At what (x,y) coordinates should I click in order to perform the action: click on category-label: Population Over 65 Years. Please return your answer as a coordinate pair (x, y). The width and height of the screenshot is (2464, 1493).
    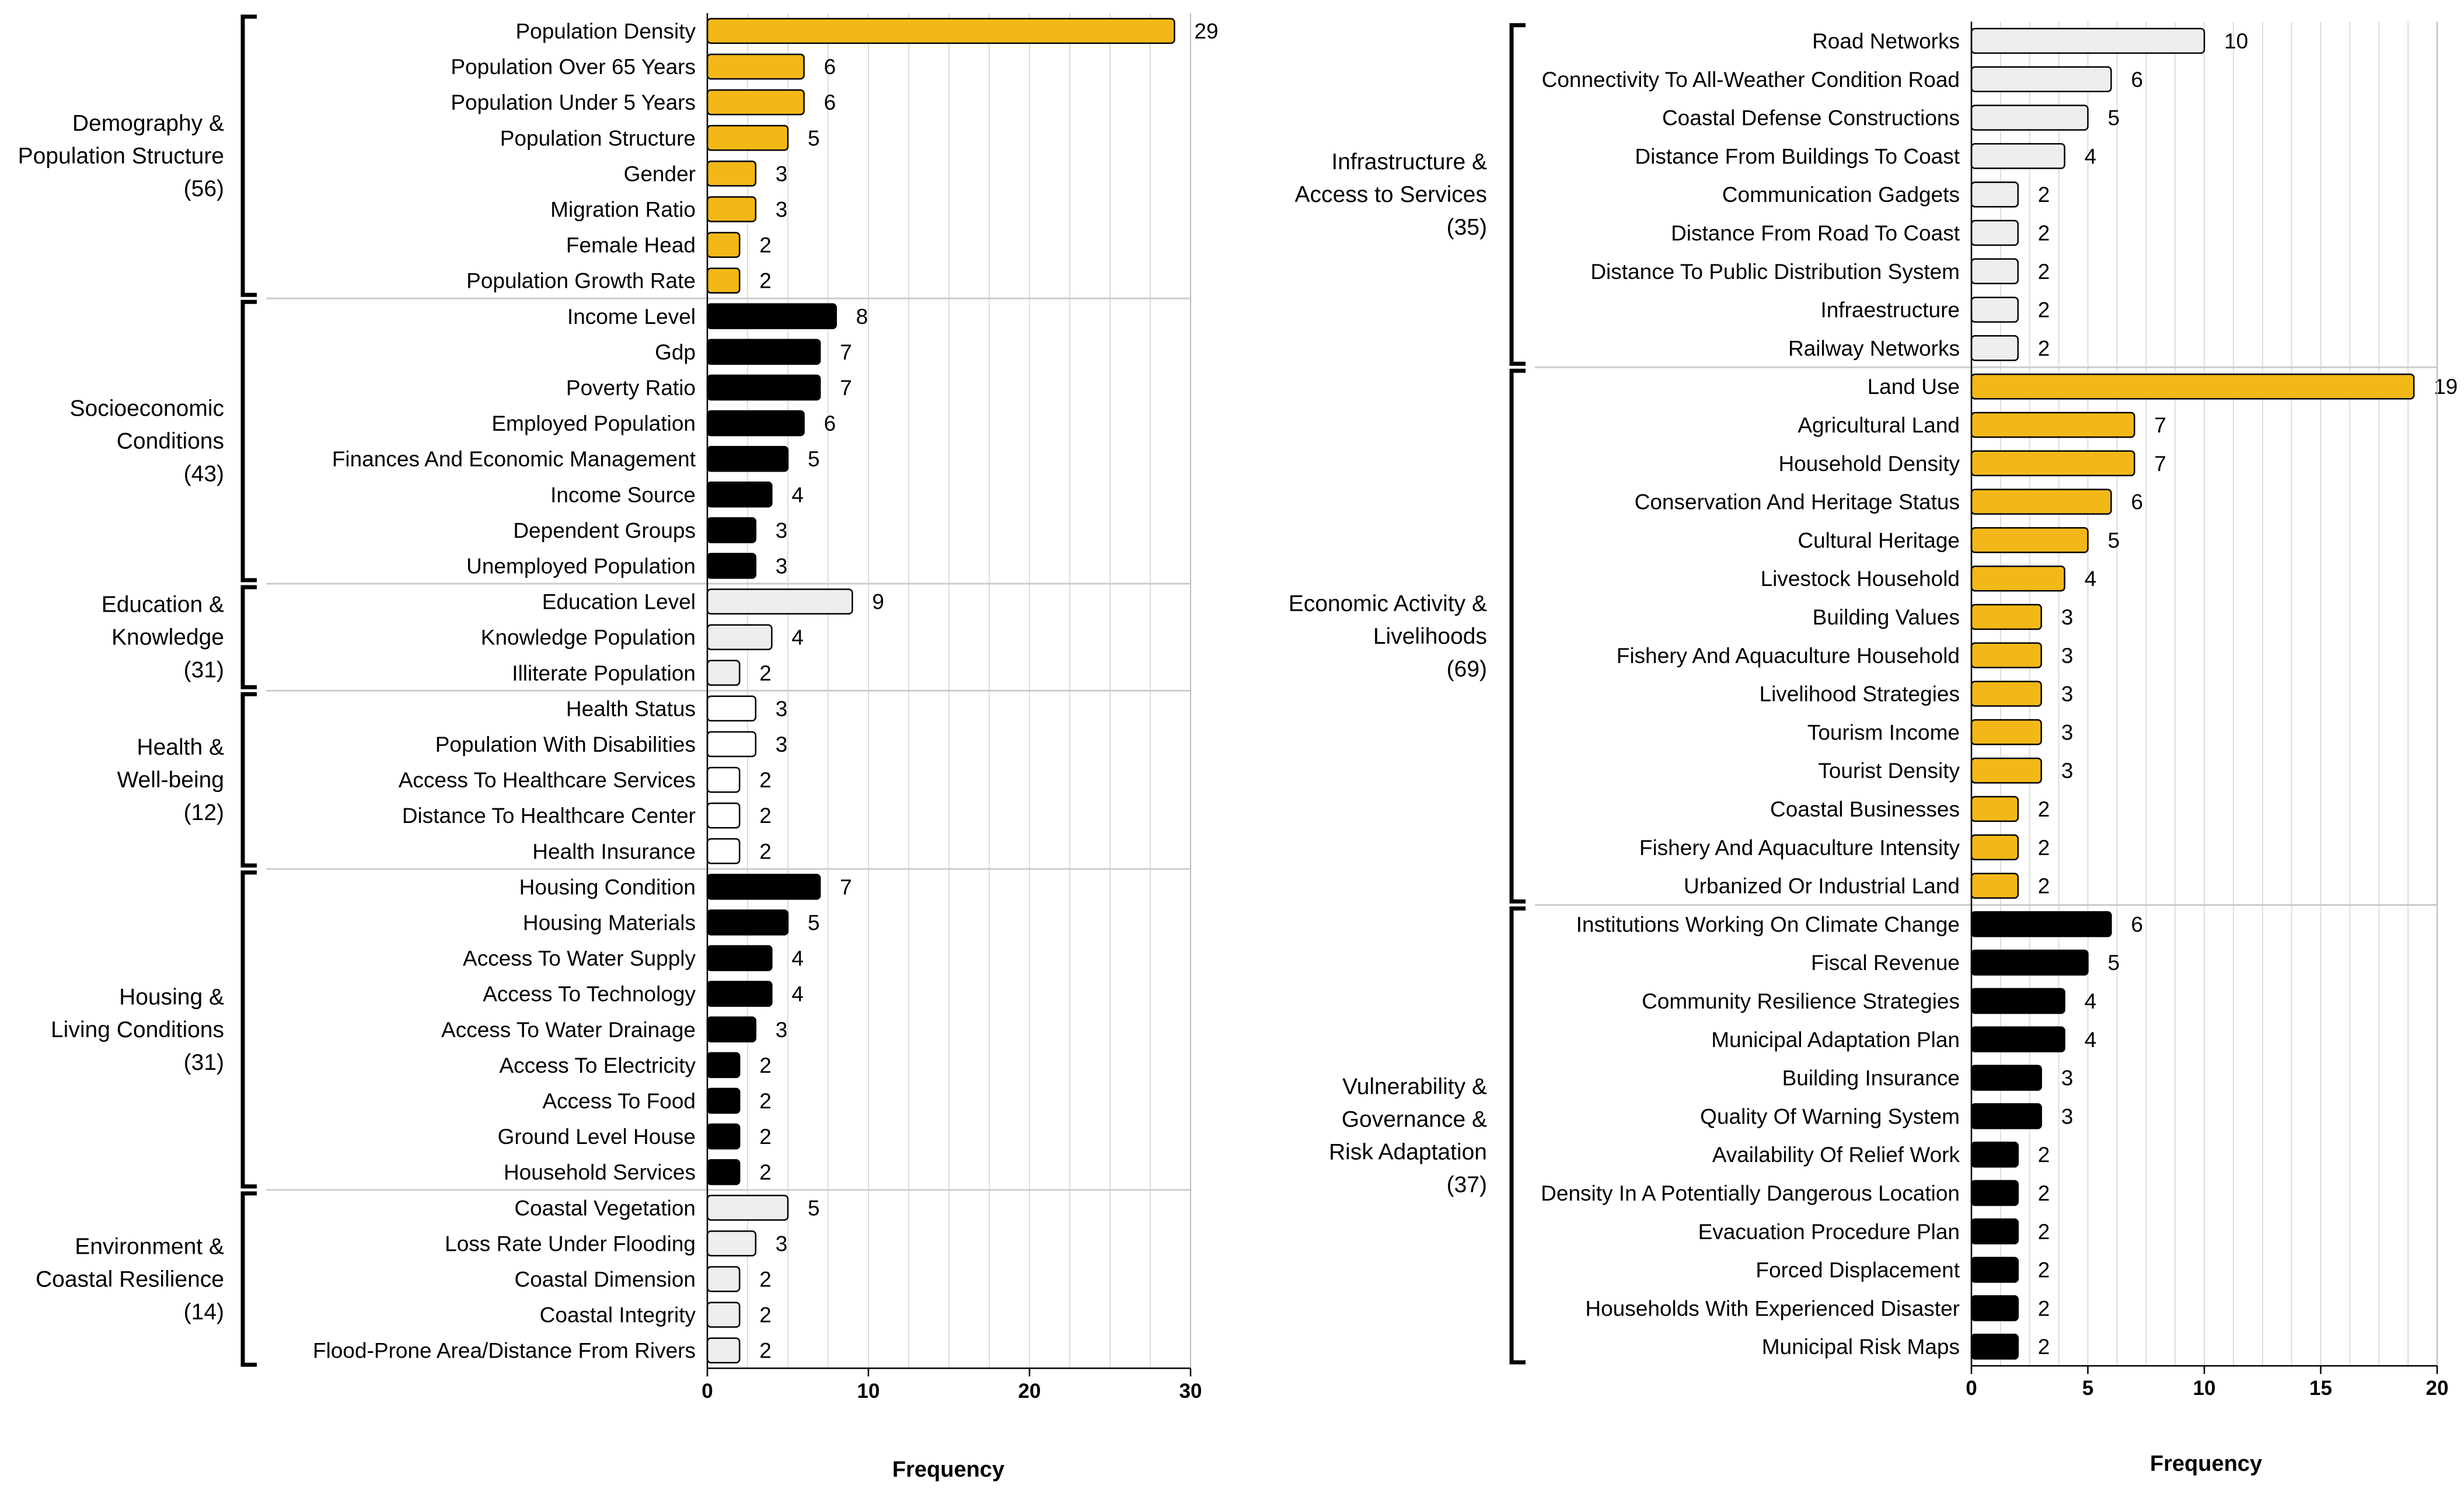
    Looking at the image, I should click on (573, 67).